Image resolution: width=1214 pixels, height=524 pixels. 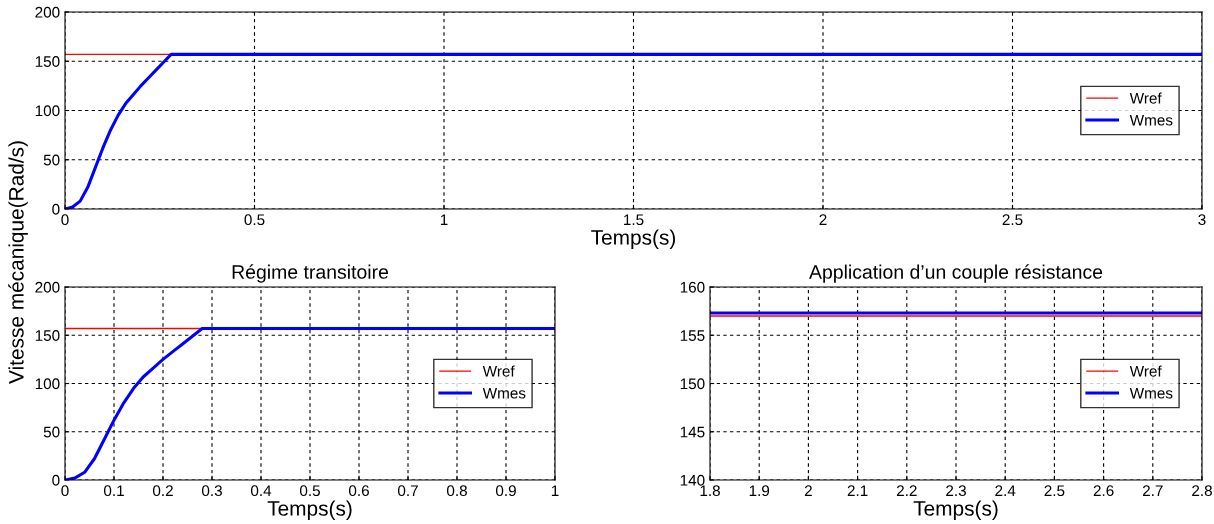 I want to click on x-tick-label: 0.7, so click(x=407, y=491).